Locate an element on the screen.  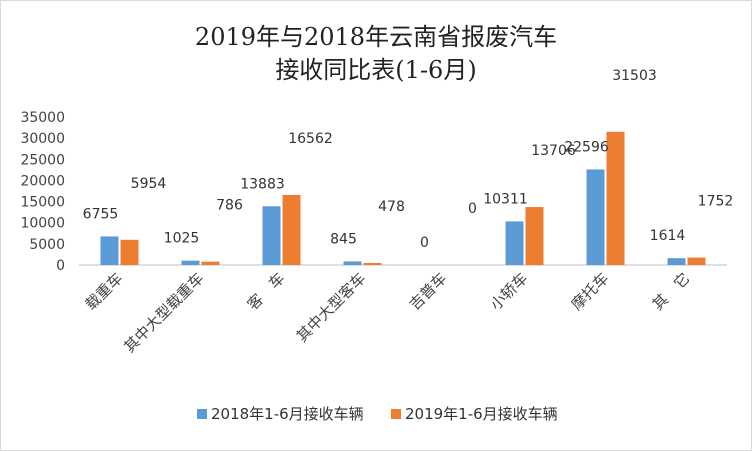
category-label-2: 其中大型载重车 is located at coordinates (163, 312).